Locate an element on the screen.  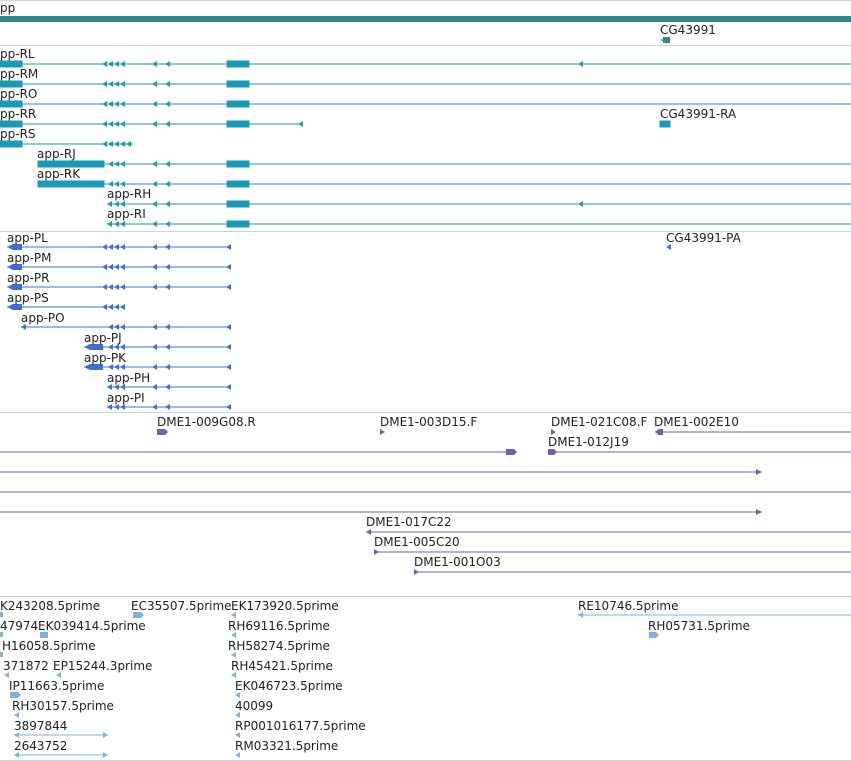
protein-label: app-PK is located at coordinates (105, 358).